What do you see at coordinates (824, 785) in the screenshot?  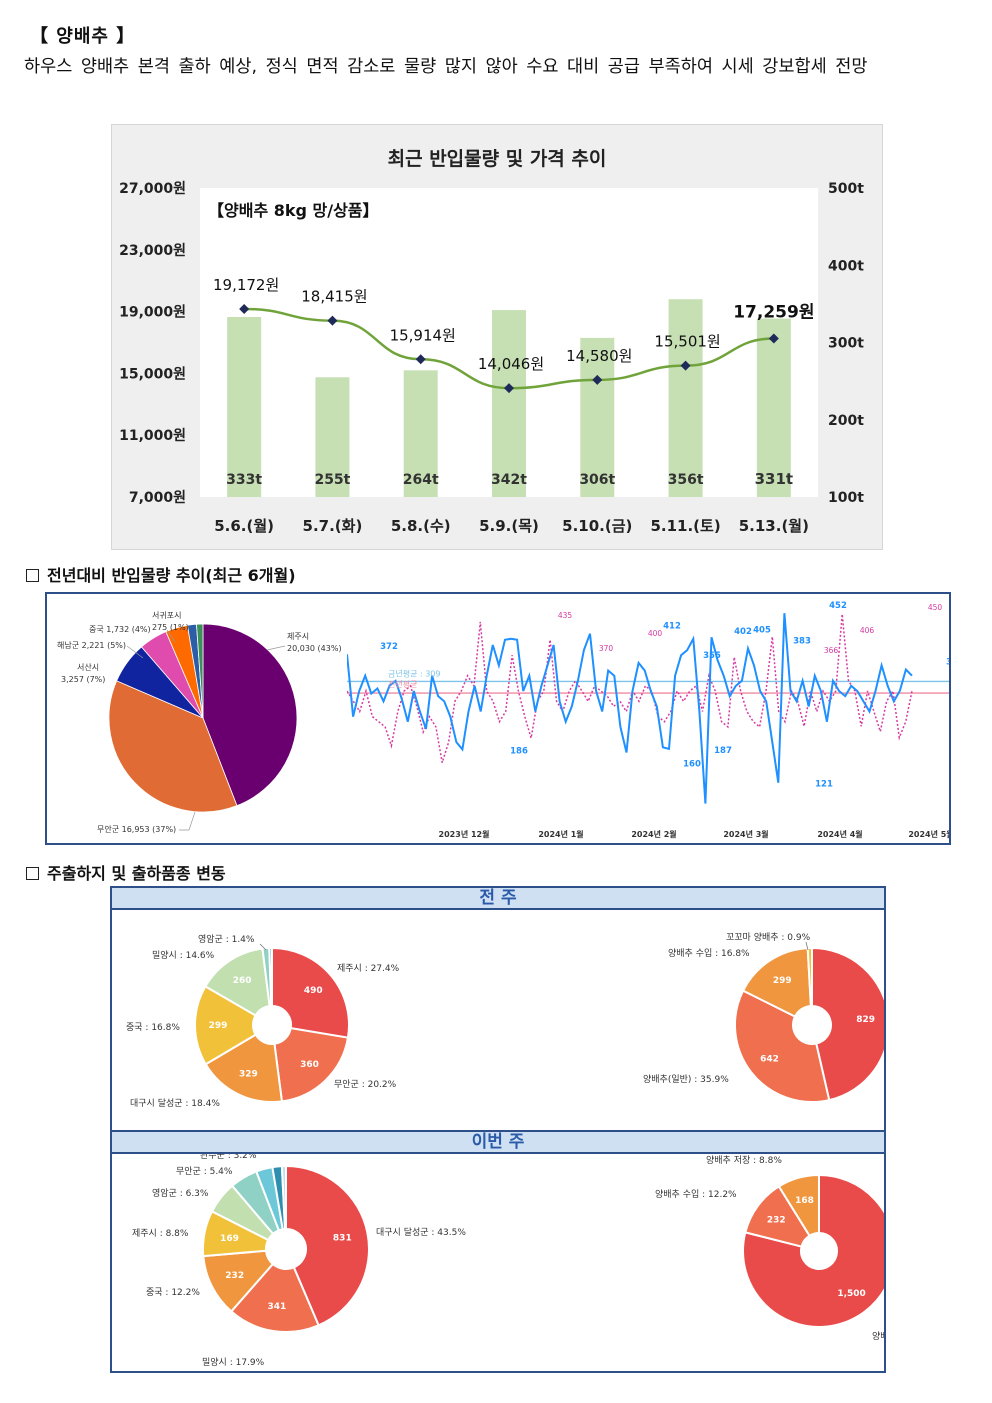 I see `this-year-data-label: 121` at bounding box center [824, 785].